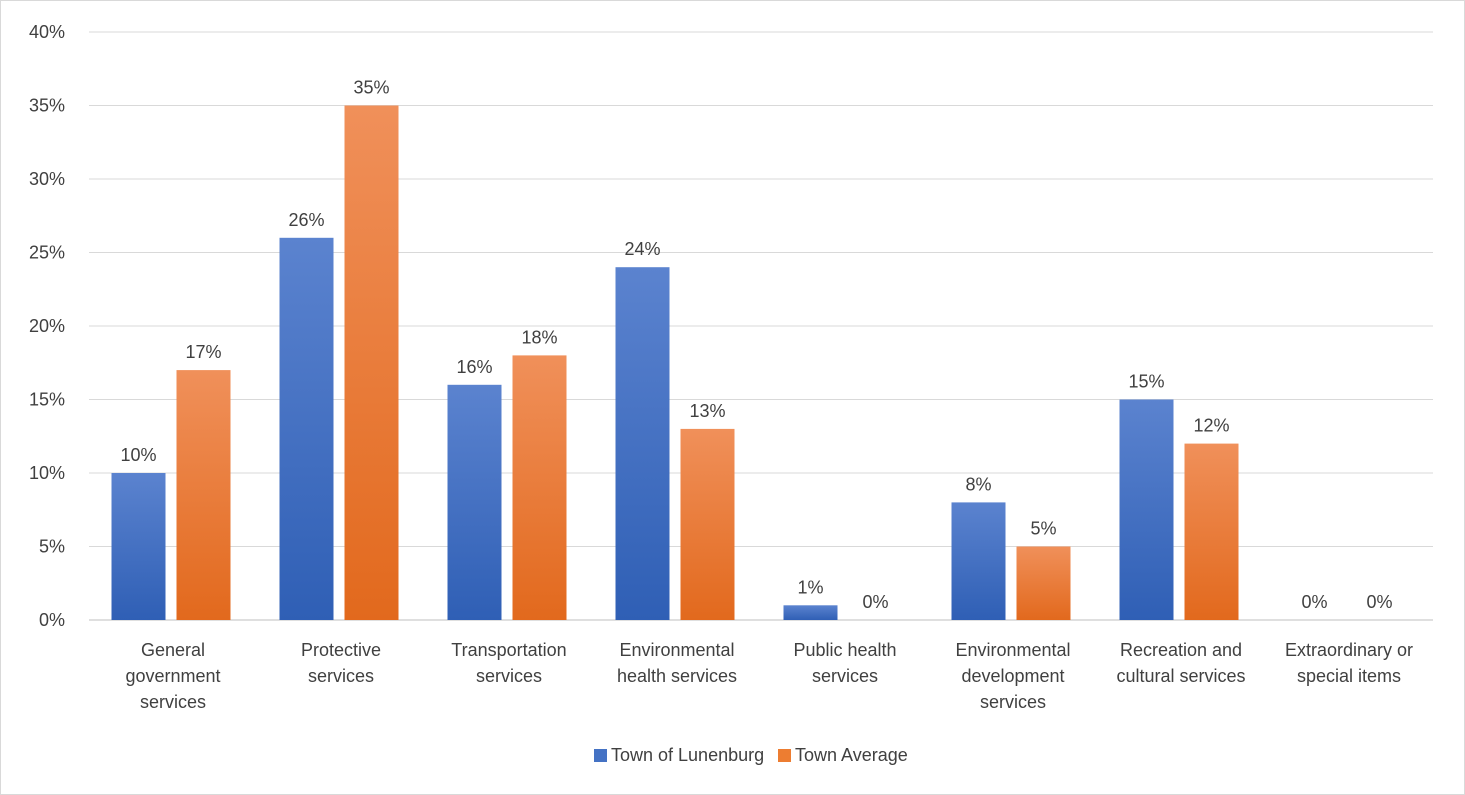 This screenshot has width=1465, height=795. I want to click on data-label: 5%, so click(1043, 529).